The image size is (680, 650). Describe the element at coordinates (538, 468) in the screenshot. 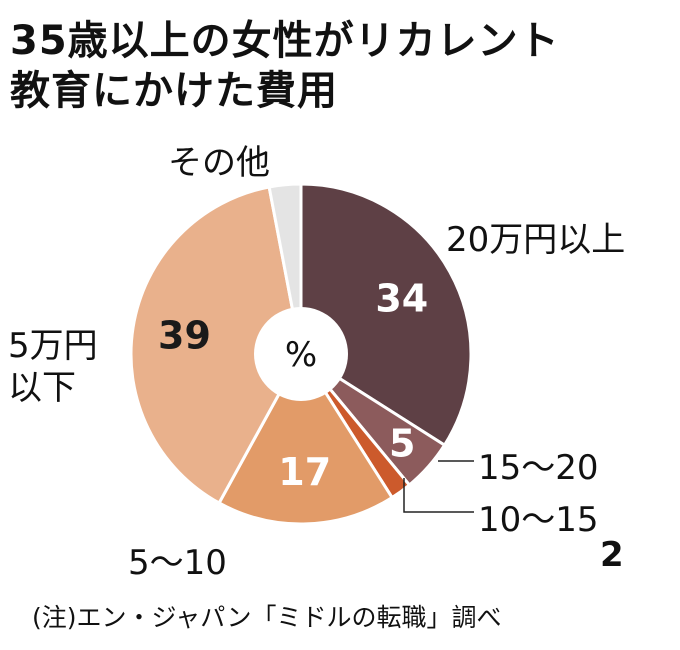

I see `label-15-20: 15〜20` at that location.